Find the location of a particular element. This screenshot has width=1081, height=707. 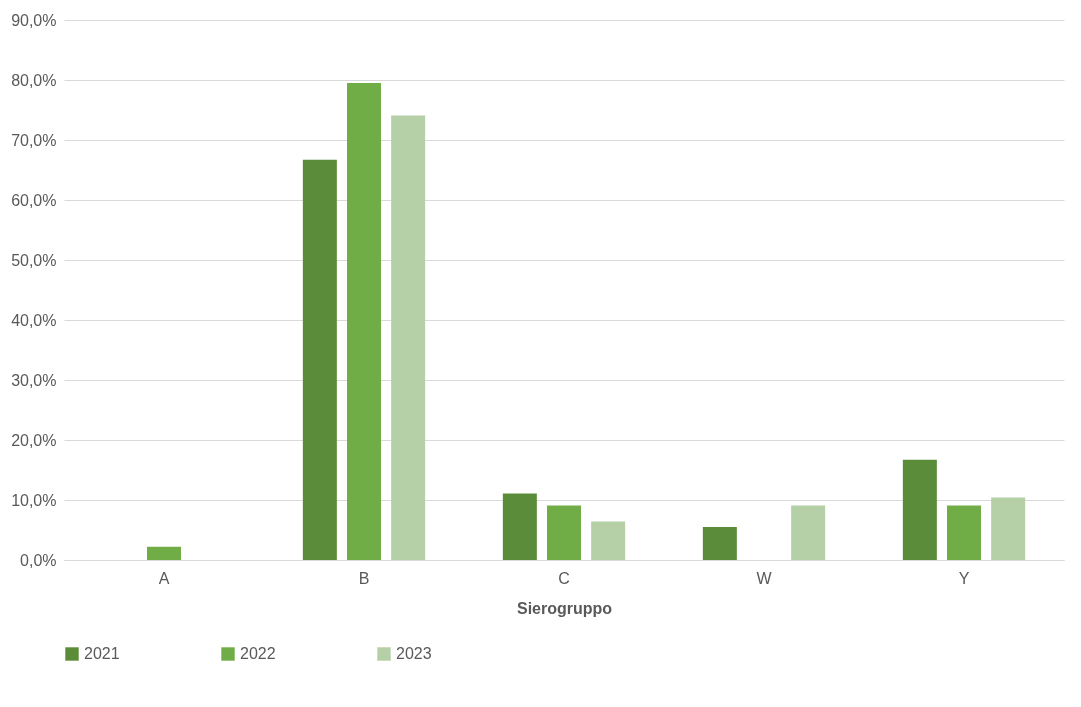

x-tick-label: A is located at coordinates (164, 578).